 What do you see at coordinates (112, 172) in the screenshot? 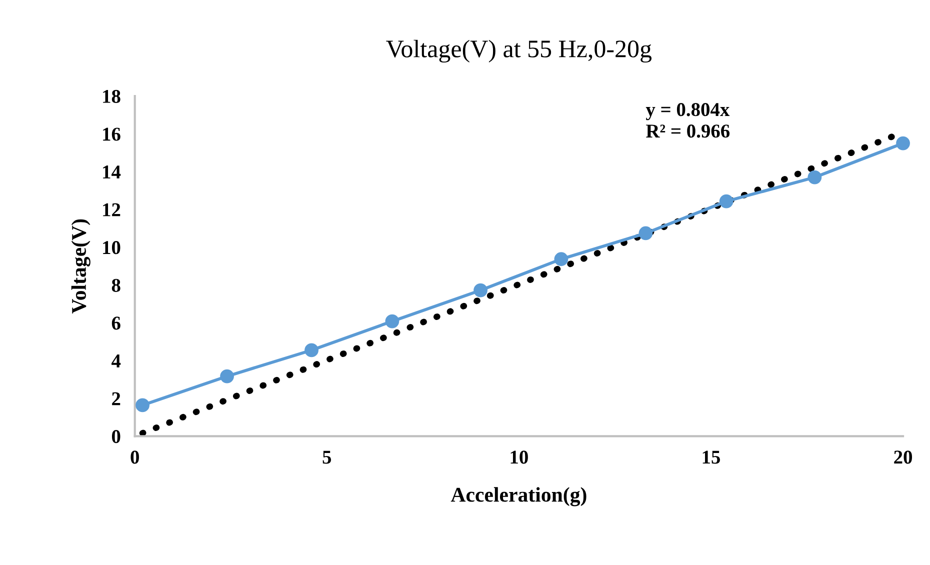
I see `y-tick-label: 14` at bounding box center [112, 172].